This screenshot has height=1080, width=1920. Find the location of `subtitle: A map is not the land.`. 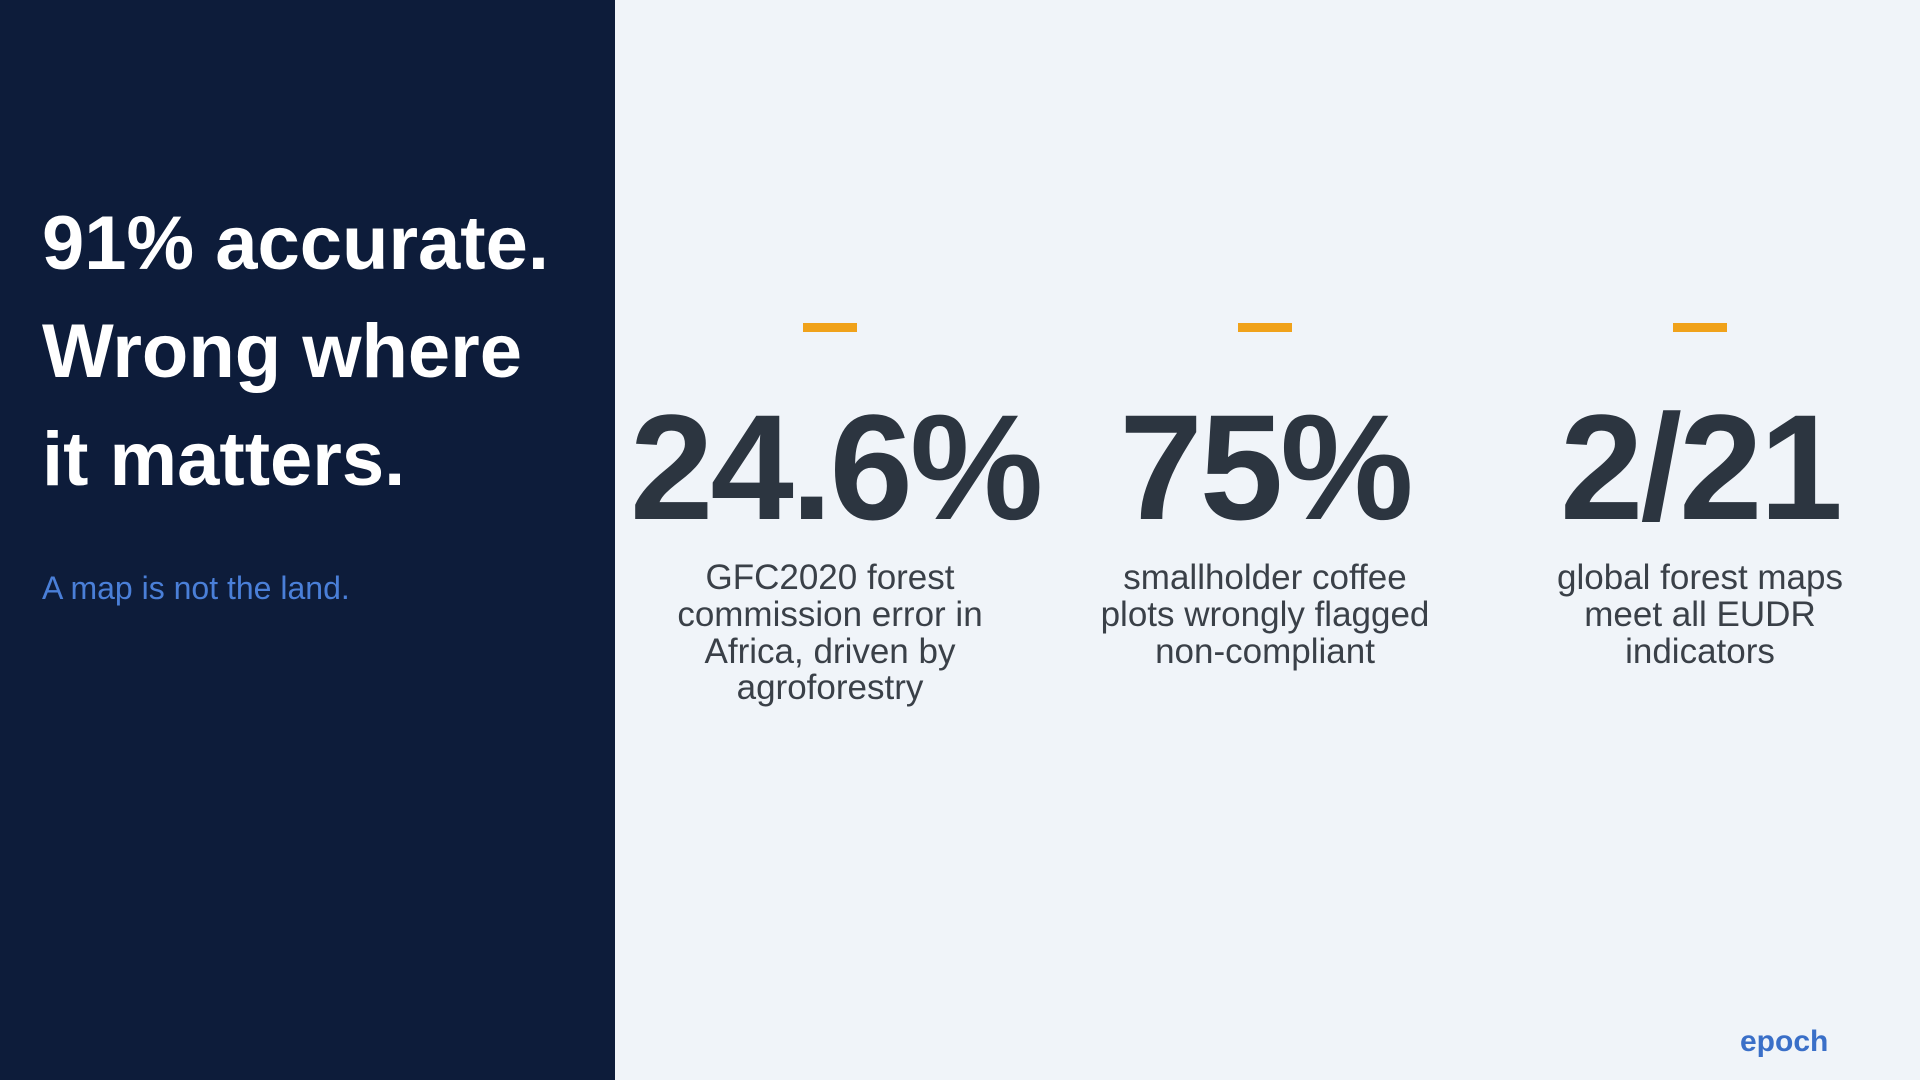

subtitle: A map is not the land. is located at coordinates (196, 588).